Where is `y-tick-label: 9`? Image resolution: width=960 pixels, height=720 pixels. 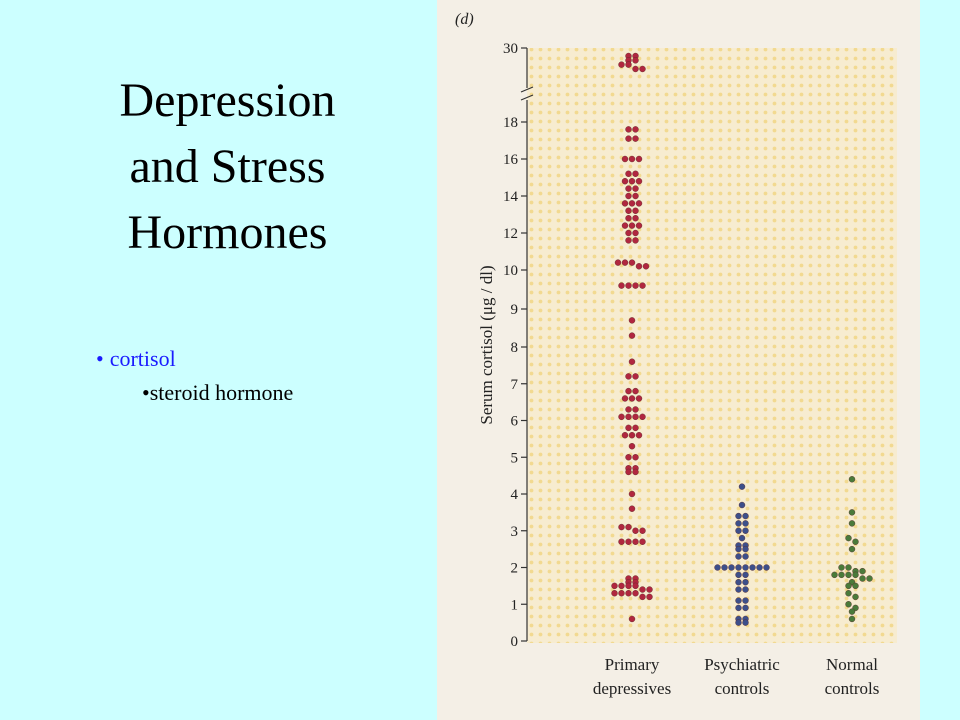 y-tick-label: 9 is located at coordinates (515, 310).